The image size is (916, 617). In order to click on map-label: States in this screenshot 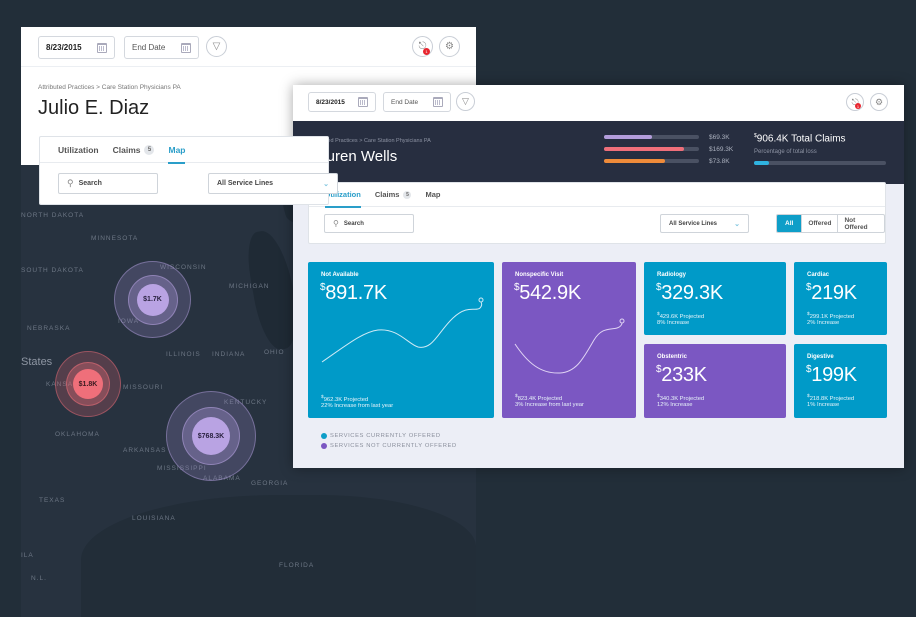, I will do `click(37, 362)`.